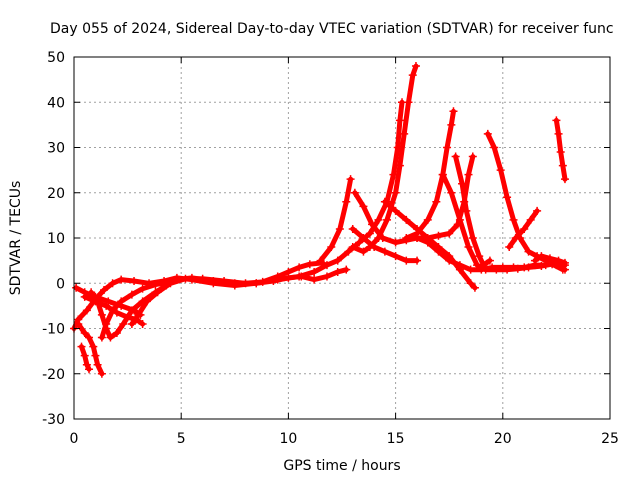 The height and width of the screenshot is (480, 640). What do you see at coordinates (53, 239) in the screenshot?
I see `y-tick-labels: -30 -20 -10 0 10 20 30 40 50` at bounding box center [53, 239].